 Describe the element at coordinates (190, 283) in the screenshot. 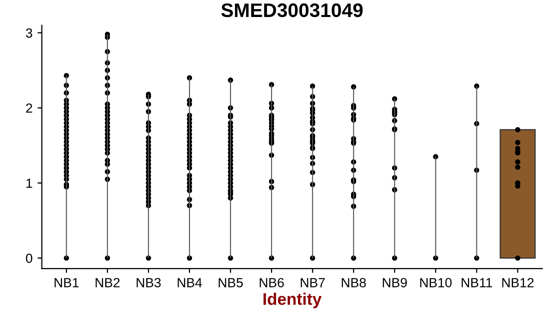

I see `x-tick-label: NB4` at that location.